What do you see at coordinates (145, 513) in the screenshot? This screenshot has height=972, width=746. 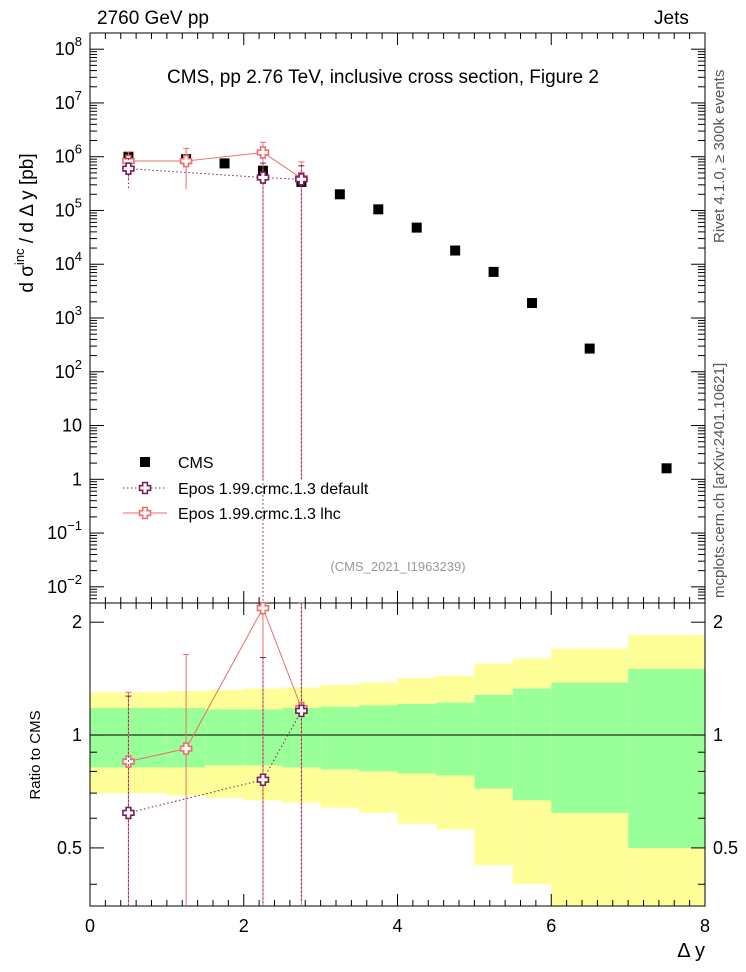 I see `legend-marker-lhc` at bounding box center [145, 513].